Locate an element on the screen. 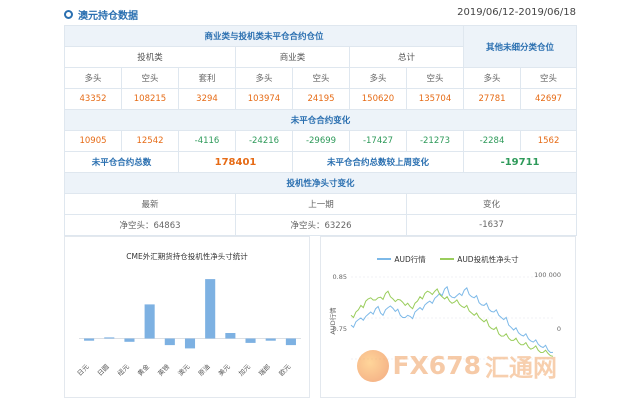 Image resolution: width=640 pixels, height=400 pixels. x-tick-label: 英镑 is located at coordinates (164, 370).